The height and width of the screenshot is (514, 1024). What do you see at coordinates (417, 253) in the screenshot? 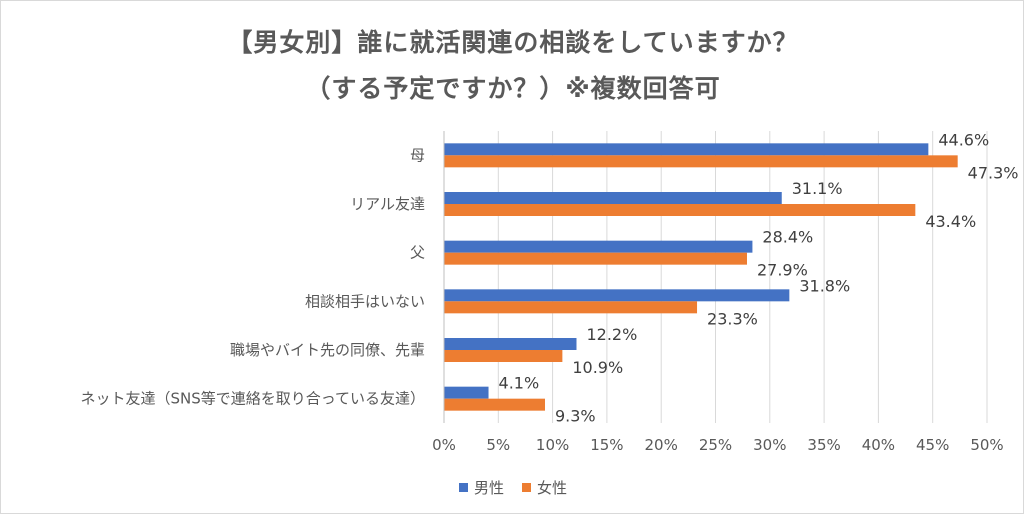
I see `category-label: 父` at bounding box center [417, 253].